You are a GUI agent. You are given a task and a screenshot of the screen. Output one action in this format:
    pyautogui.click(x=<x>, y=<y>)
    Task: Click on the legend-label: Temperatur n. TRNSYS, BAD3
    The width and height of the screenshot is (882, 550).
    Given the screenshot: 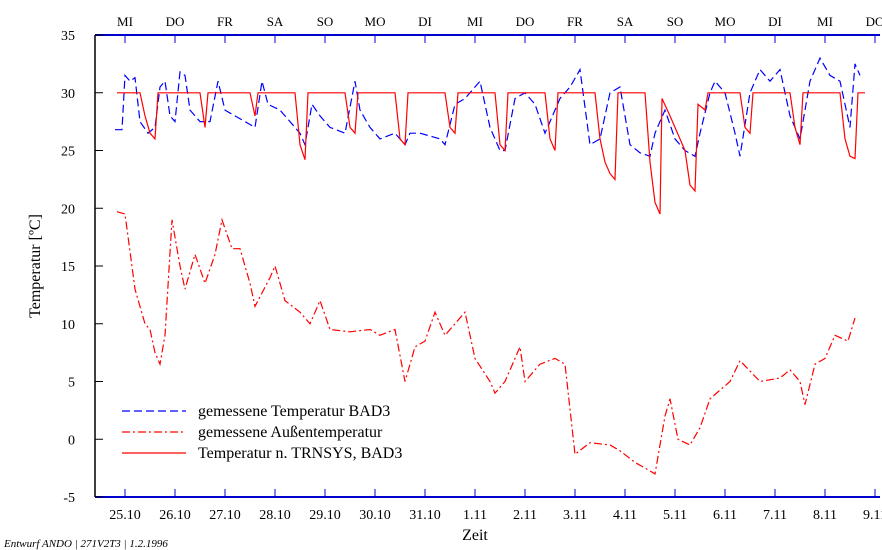 What is the action you would take?
    pyautogui.click(x=300, y=453)
    